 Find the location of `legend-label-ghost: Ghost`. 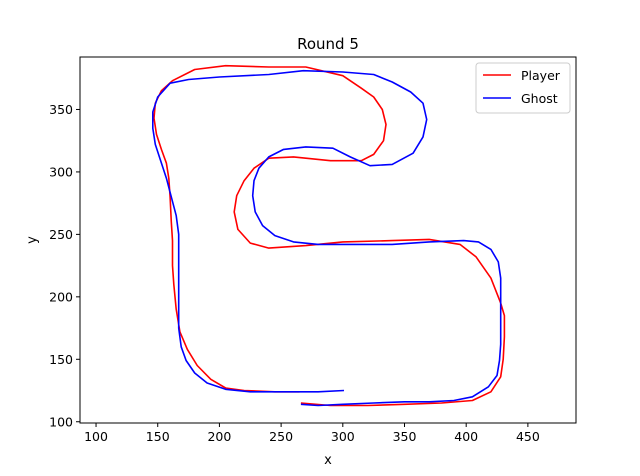

legend-label-ghost: Ghost is located at coordinates (539, 98).